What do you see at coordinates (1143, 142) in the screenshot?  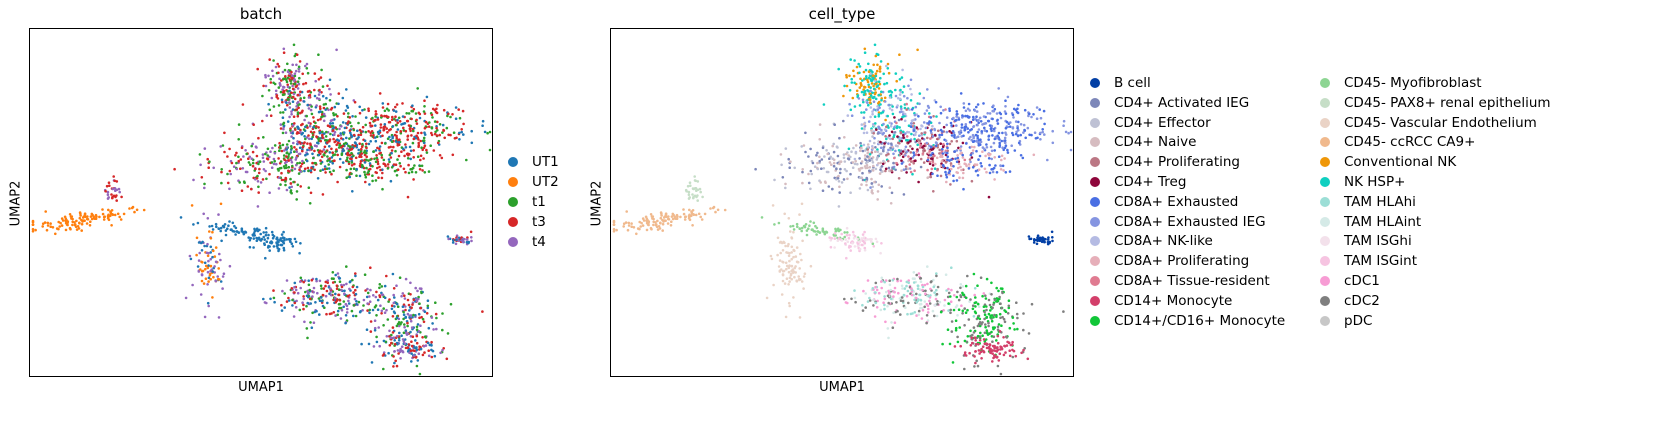 I see `legend-item: CD4+ Naive` at bounding box center [1143, 142].